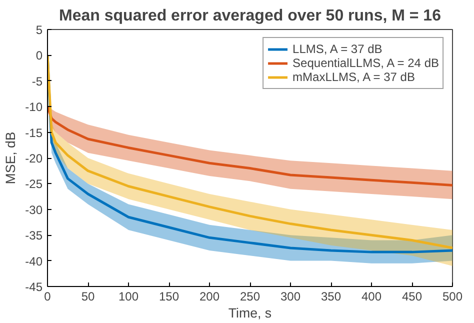 The width and height of the screenshot is (474, 323). What do you see at coordinates (34, 184) in the screenshot?
I see `y-tick-label: -25` at bounding box center [34, 184].